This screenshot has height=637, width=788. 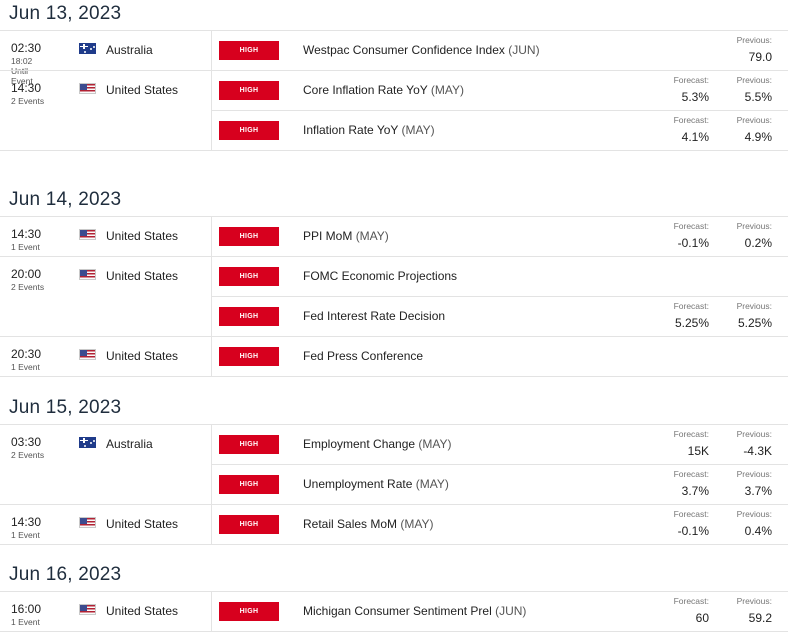 I want to click on event-name: Fed Interest Rate Decision, so click(x=374, y=316).